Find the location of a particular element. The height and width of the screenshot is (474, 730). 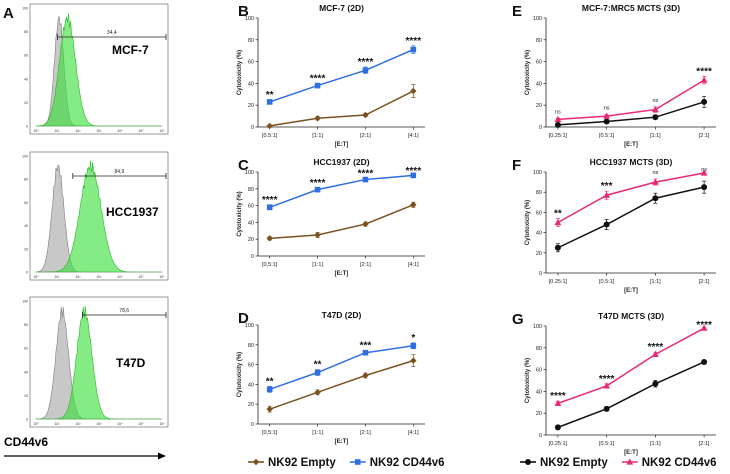

panel-letter: E is located at coordinates (517, 11).